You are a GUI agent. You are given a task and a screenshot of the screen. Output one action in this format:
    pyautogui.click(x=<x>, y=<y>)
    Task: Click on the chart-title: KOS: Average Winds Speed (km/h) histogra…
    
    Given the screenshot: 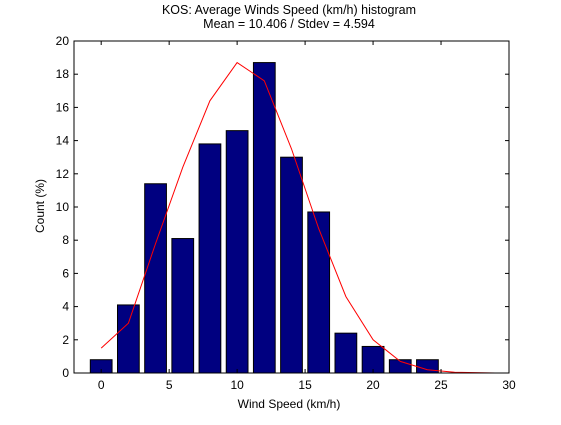 What is the action you would take?
    pyautogui.click(x=289, y=10)
    